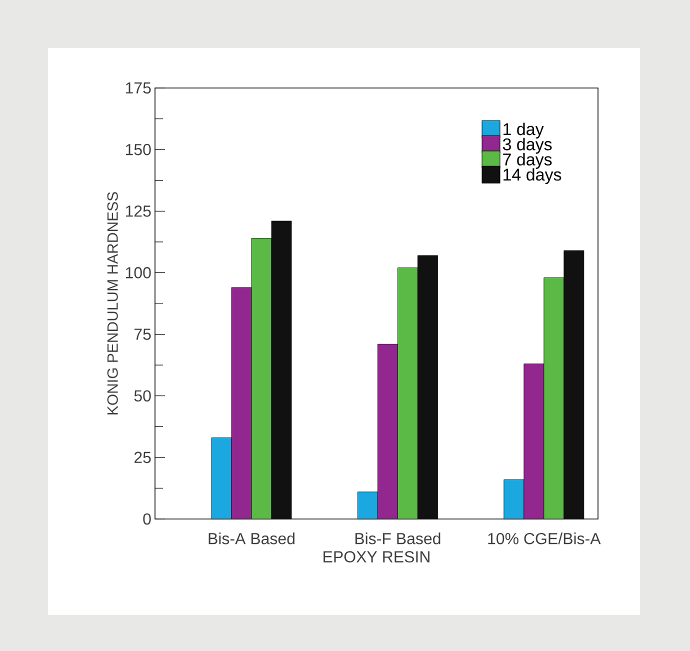 The height and width of the screenshot is (651, 690). Describe the element at coordinates (142, 334) in the screenshot. I see `y-tick-label: 75` at that location.